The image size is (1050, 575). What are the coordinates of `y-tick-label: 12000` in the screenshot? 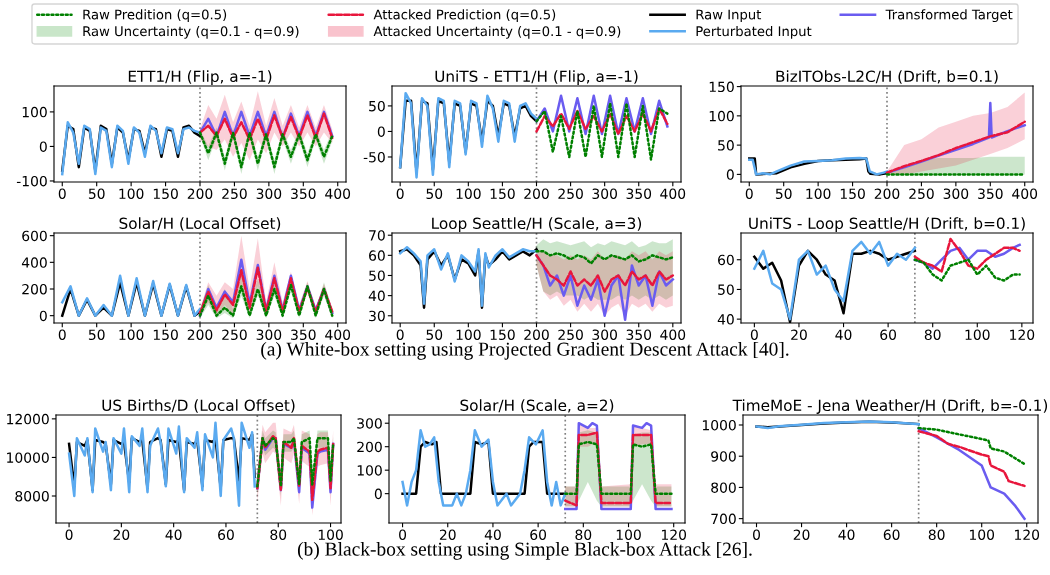 It's located at (28, 419).